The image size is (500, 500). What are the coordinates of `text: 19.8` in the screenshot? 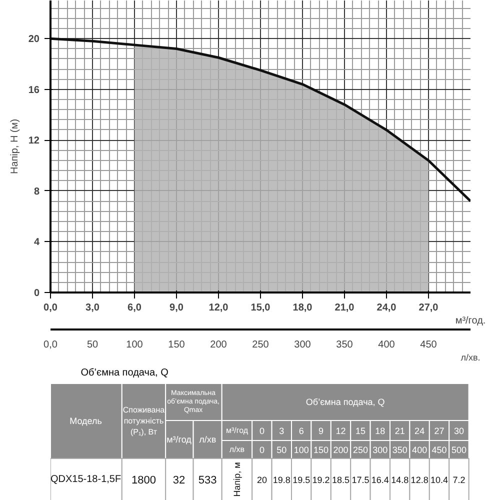 It's located at (281, 480).